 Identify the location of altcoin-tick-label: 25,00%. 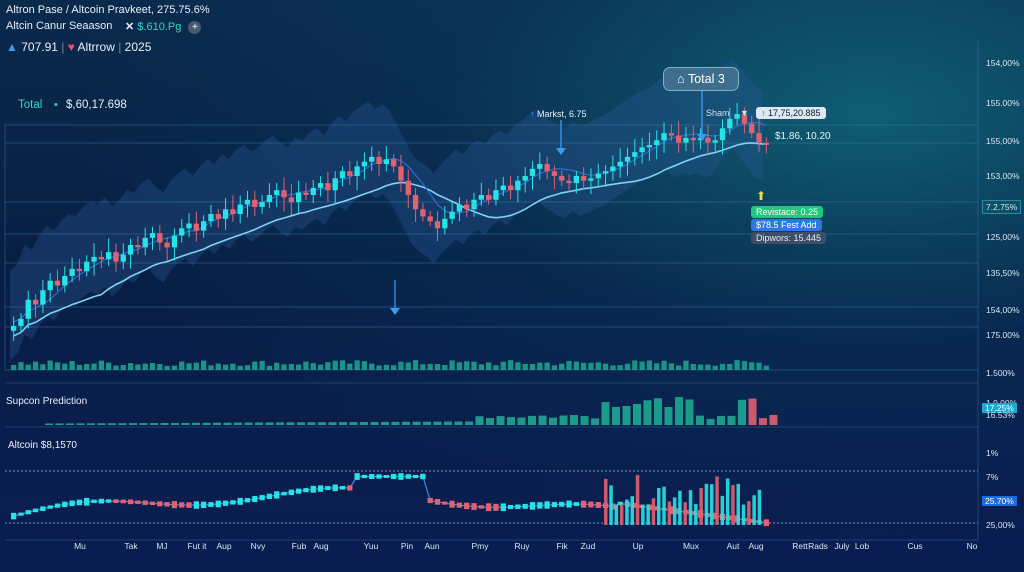
(1000, 525).